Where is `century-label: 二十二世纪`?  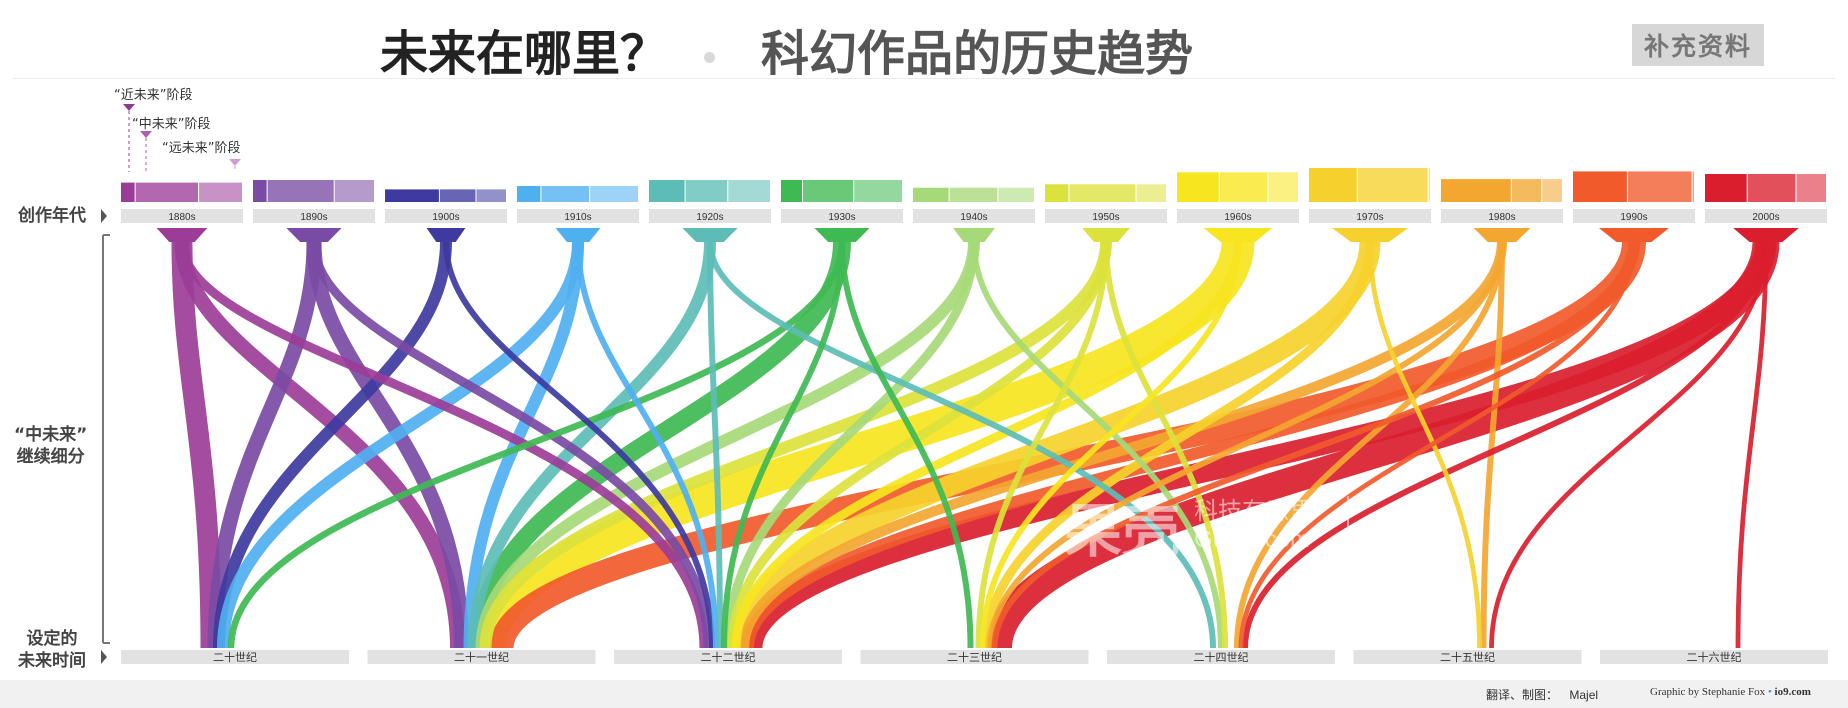 century-label: 二十二世纪 is located at coordinates (728, 657).